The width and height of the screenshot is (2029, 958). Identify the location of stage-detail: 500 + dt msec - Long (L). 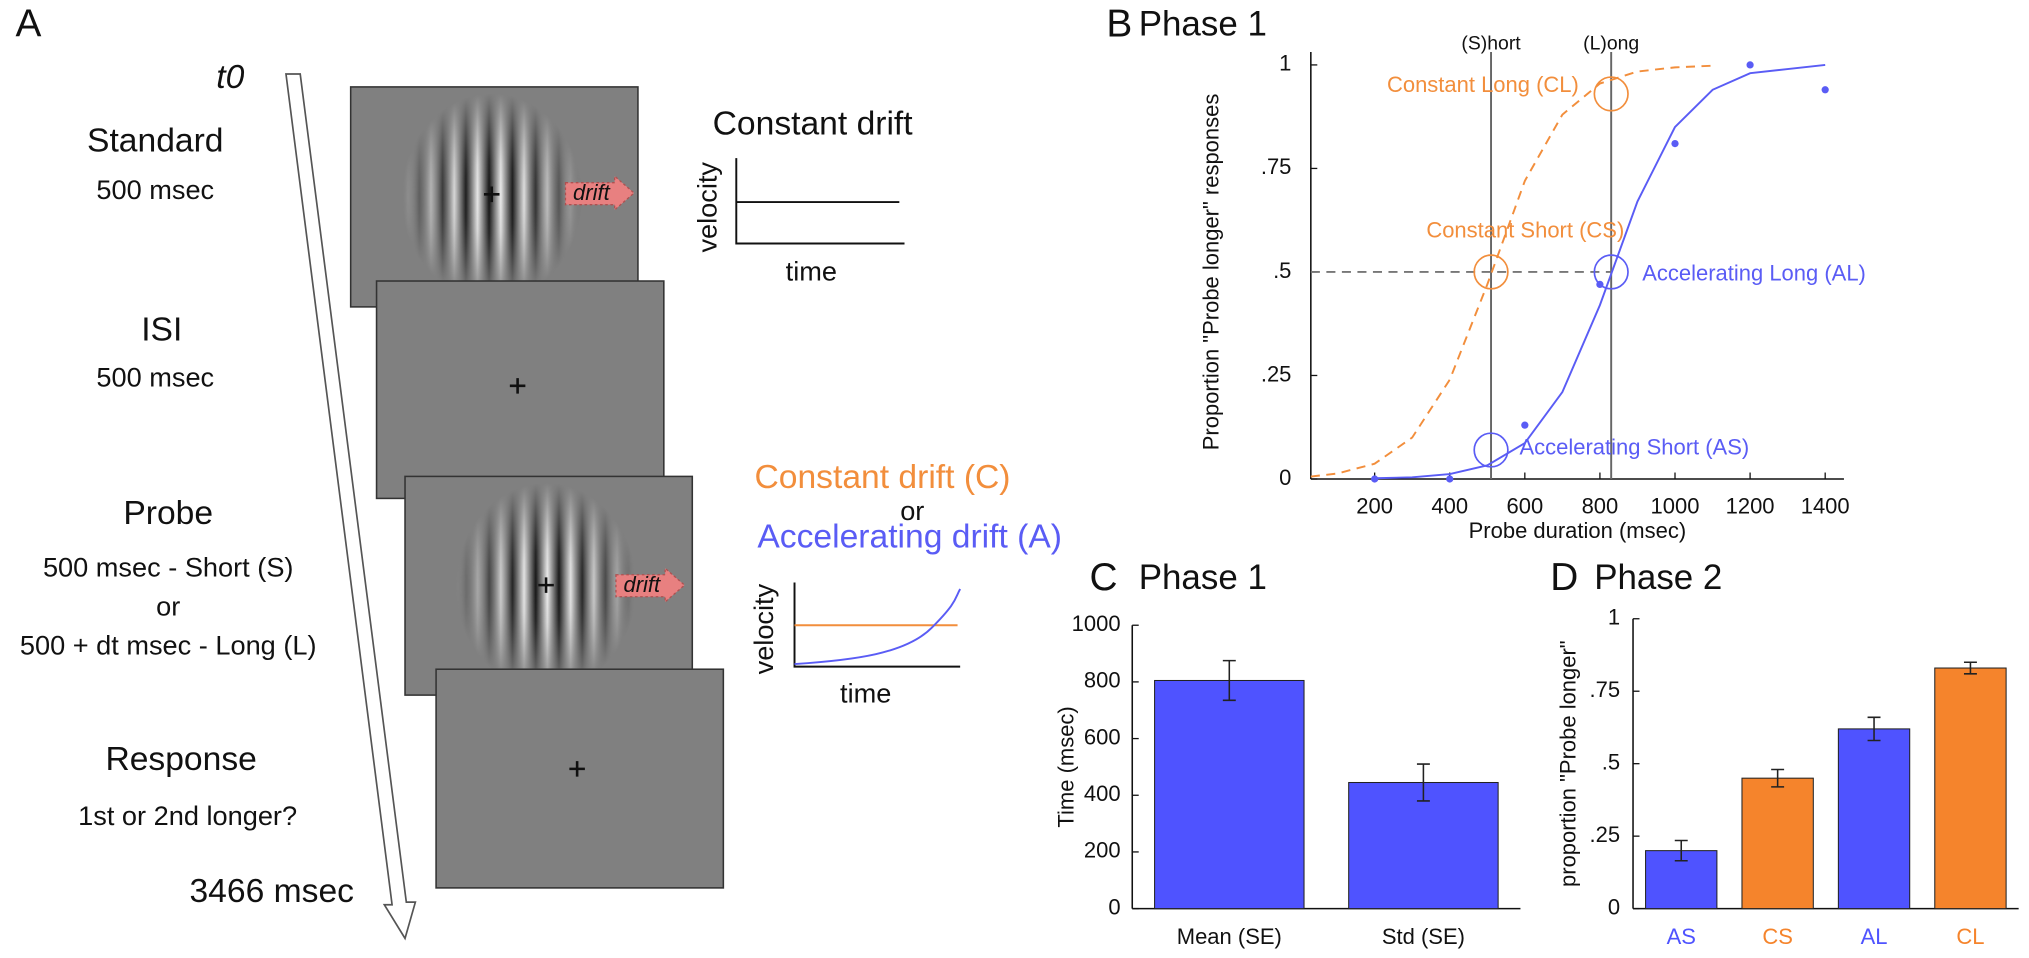
(168, 644).